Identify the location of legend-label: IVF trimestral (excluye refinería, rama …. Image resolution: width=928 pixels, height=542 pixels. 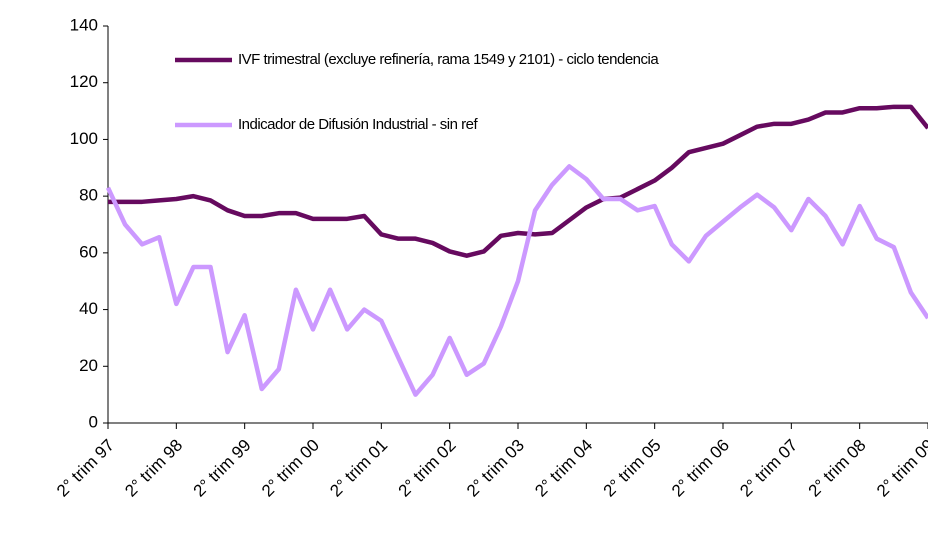
(448, 59).